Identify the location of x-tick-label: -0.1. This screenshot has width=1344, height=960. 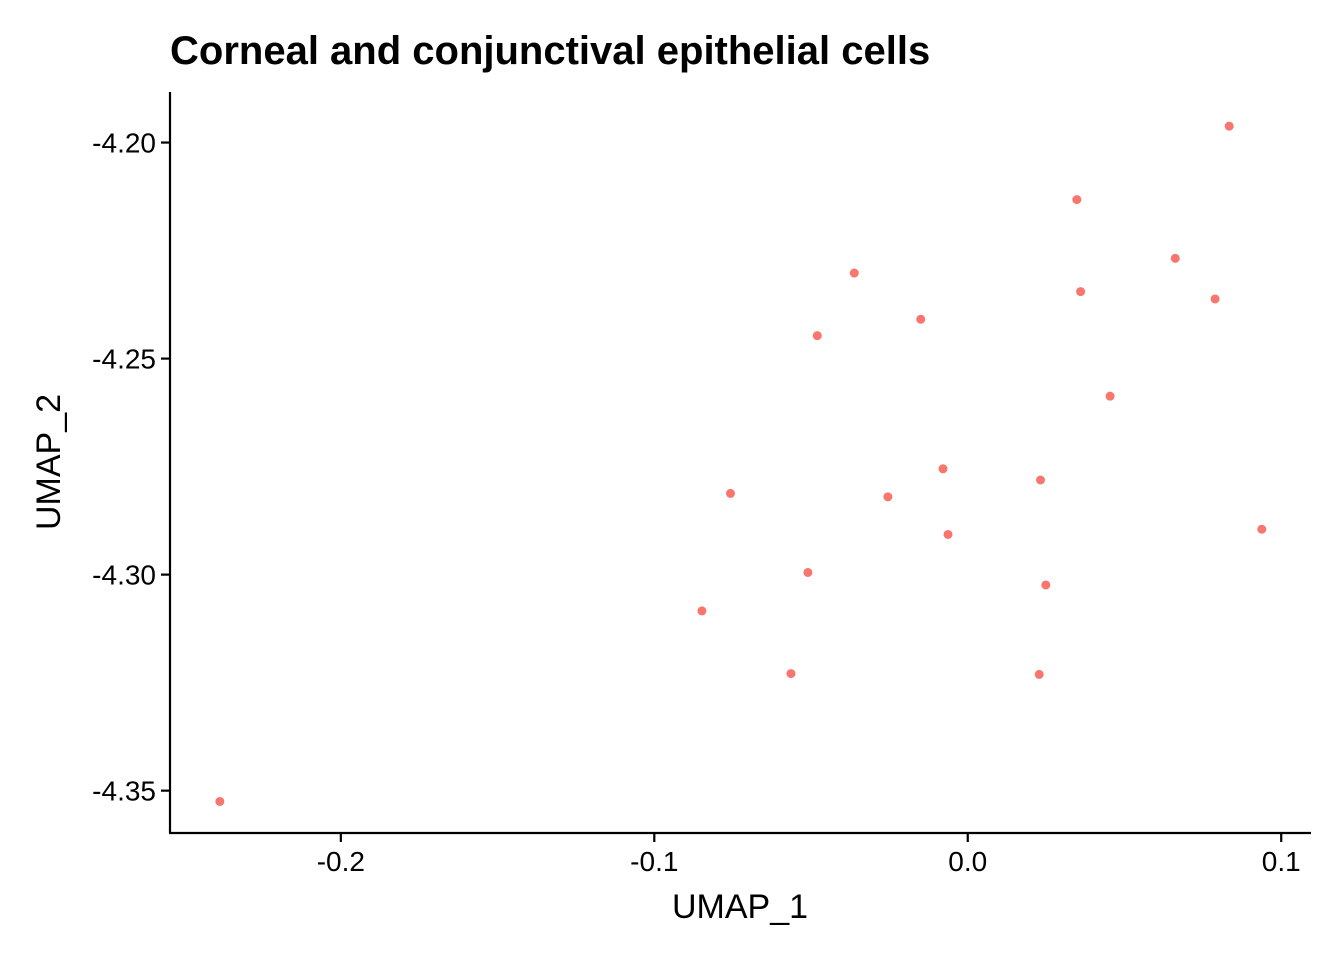
(654, 861).